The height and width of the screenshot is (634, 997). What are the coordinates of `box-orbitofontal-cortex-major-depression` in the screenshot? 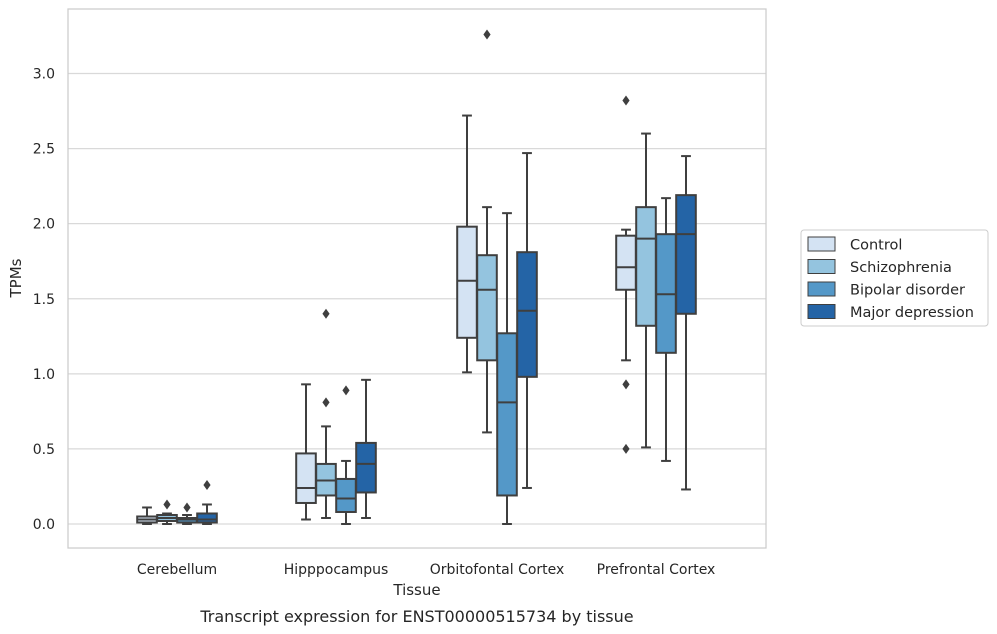 It's located at (527, 320).